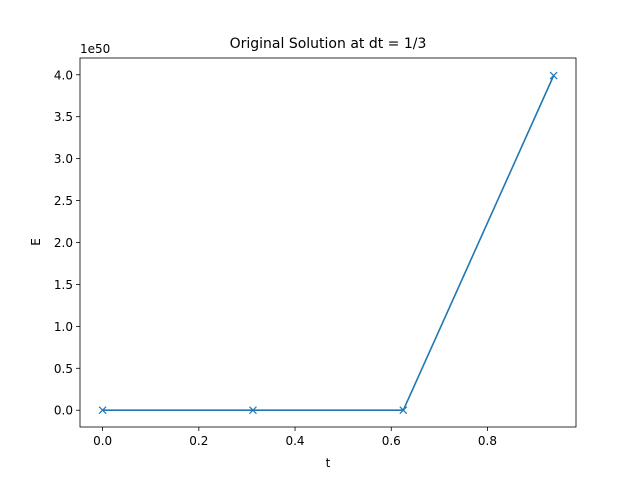 The image size is (640, 485). What do you see at coordinates (294, 441) in the screenshot?
I see `x-tick-label: 0.4` at bounding box center [294, 441].